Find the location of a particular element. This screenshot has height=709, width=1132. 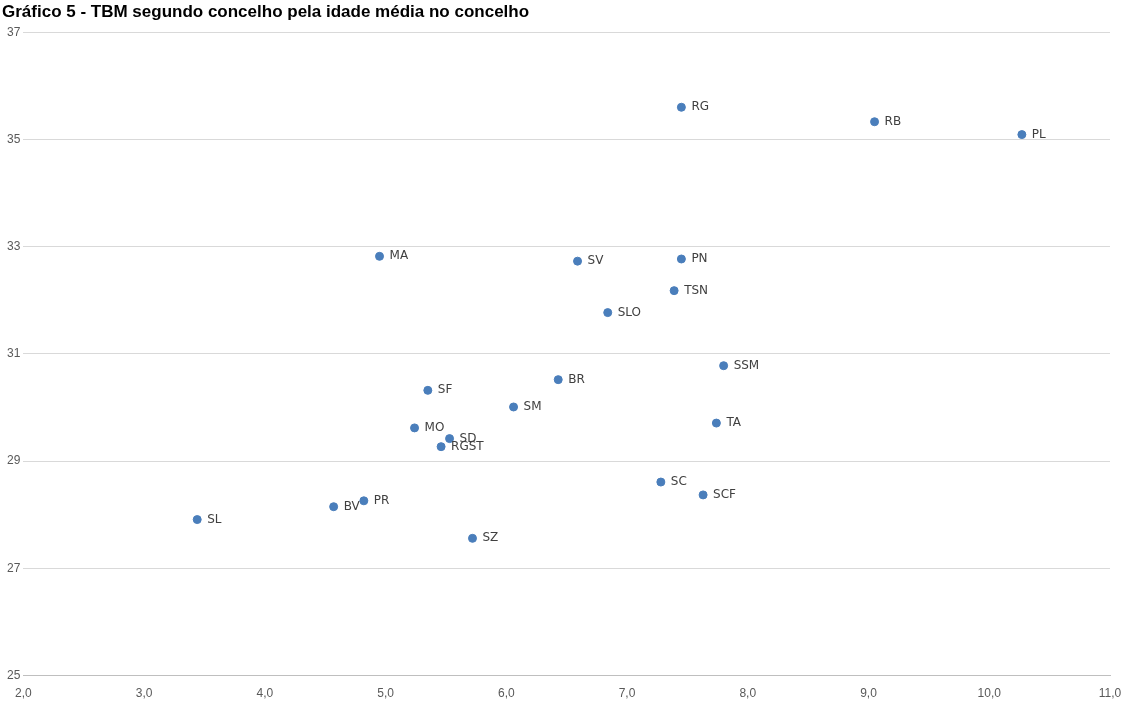

x-tick-label: 3,0 is located at coordinates (144, 693).